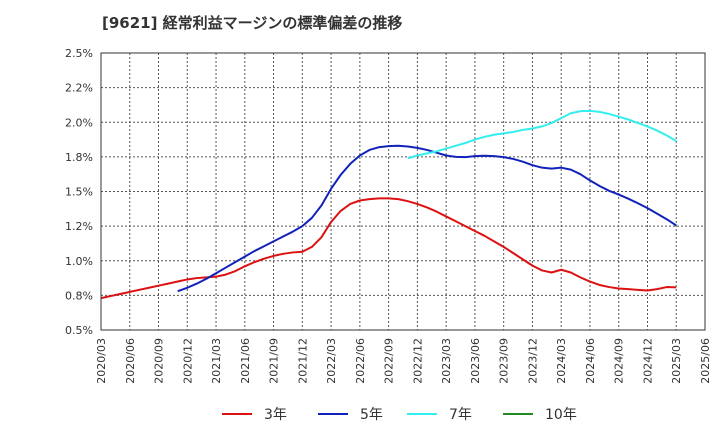  Describe the element at coordinates (79, 157) in the screenshot. I see `y-tick-label: 1.8%` at that location.